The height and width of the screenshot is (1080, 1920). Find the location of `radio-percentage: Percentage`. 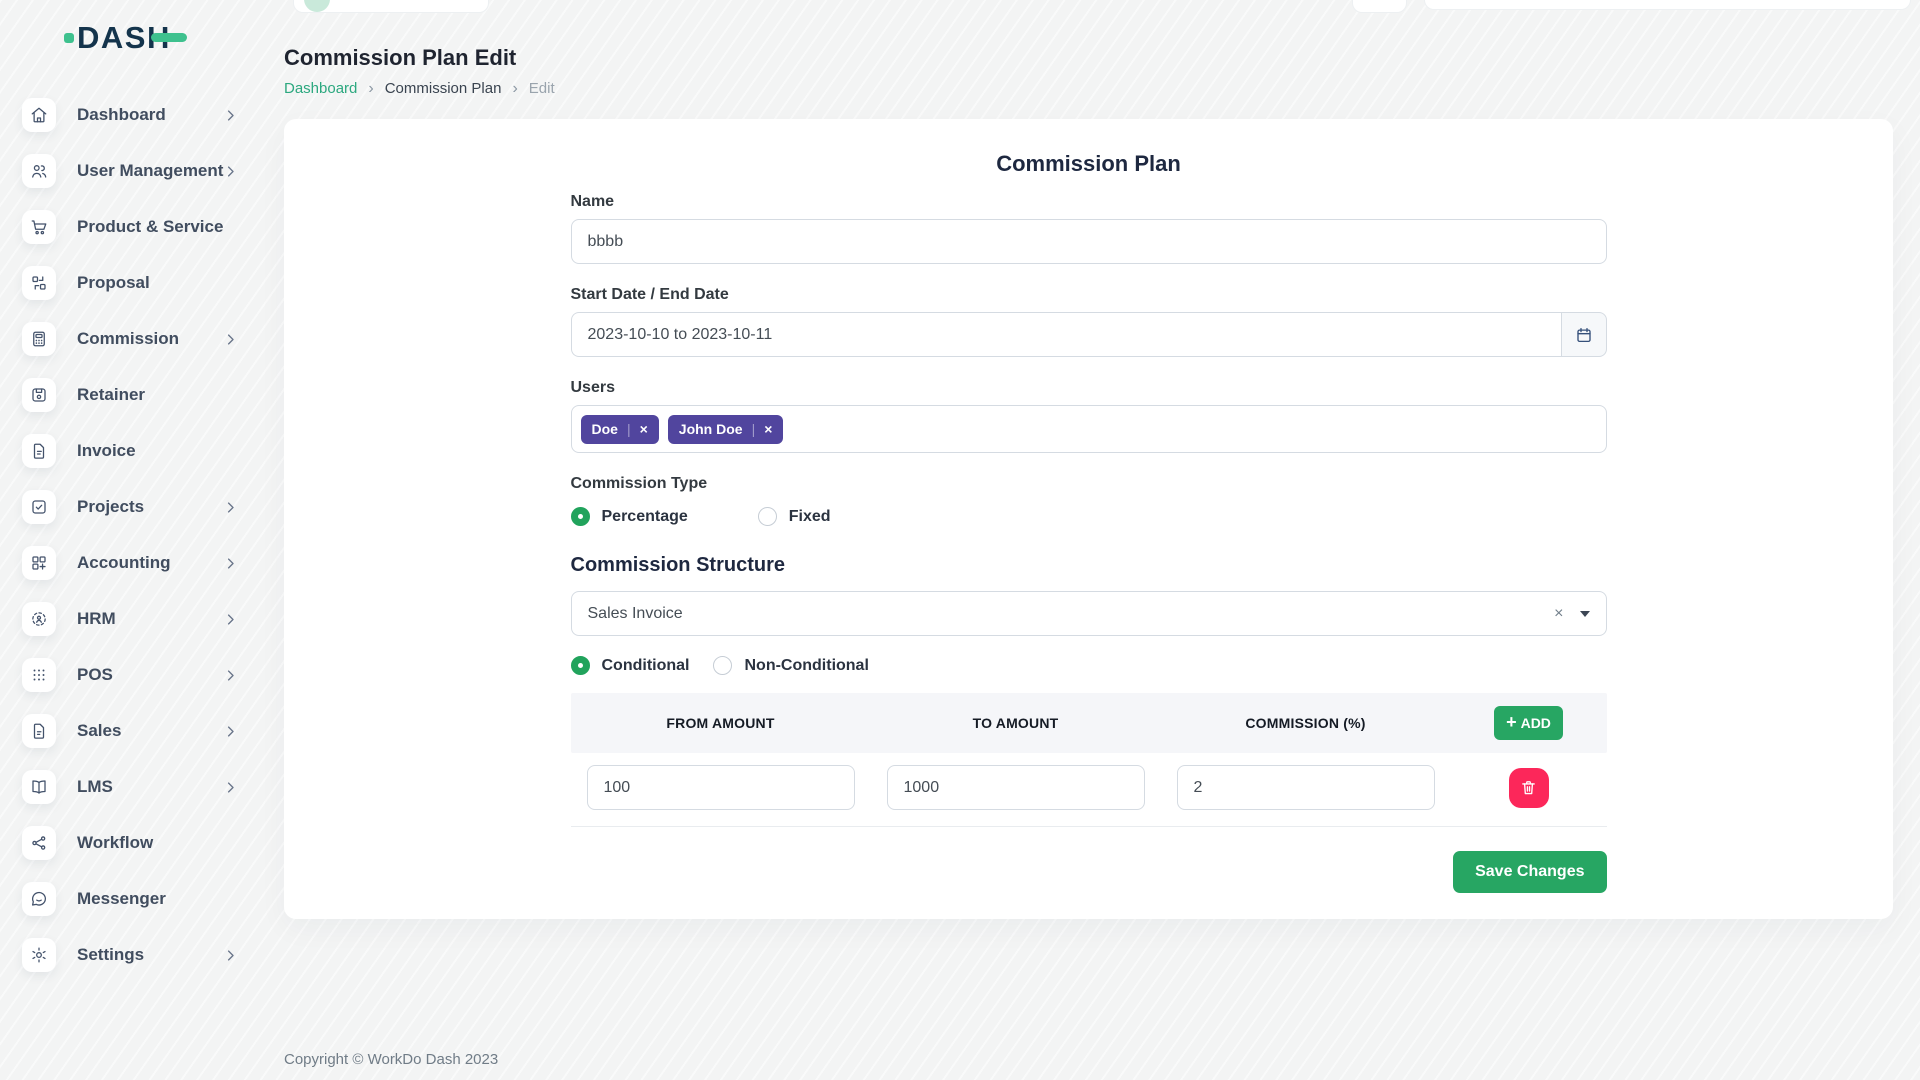

radio-percentage: Percentage is located at coordinates (629, 516).